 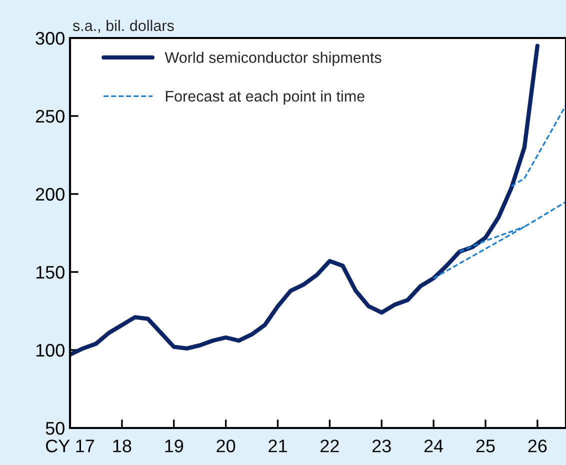 I want to click on x-tick-label: CY 17, so click(x=70, y=446).